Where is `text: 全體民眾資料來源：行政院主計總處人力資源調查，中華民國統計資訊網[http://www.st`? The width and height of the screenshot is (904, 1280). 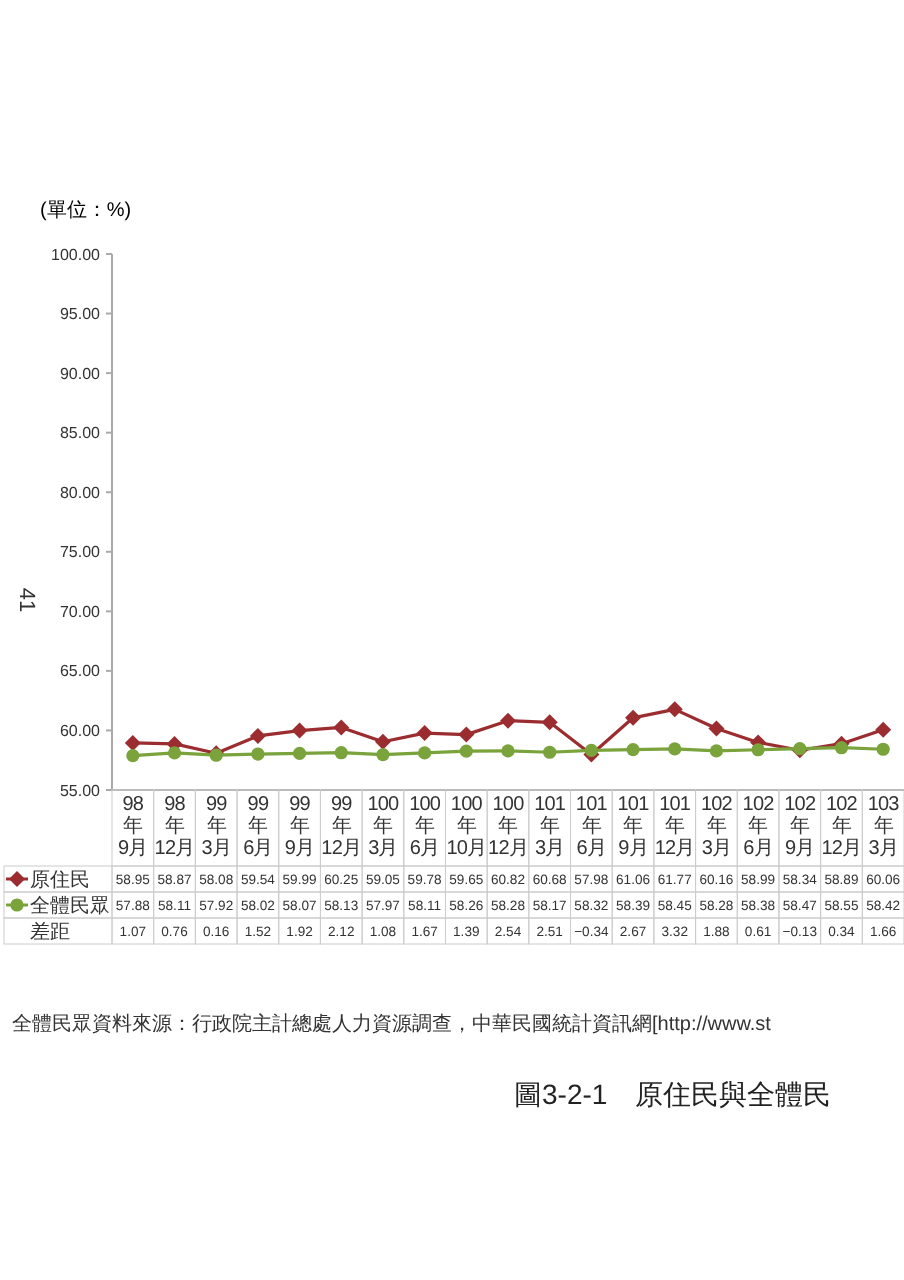
text: 全體民眾資料來源：行政院主計總處人力資源調查，中華民國統計資訊網[http://www.st is located at coordinates (392, 1024).